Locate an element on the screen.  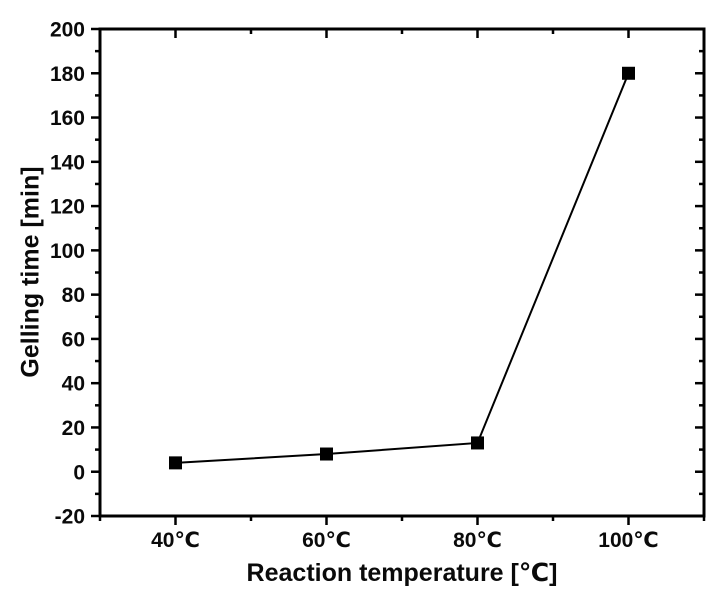
y-axis-title: Gelling time [min] is located at coordinates (30, 272).